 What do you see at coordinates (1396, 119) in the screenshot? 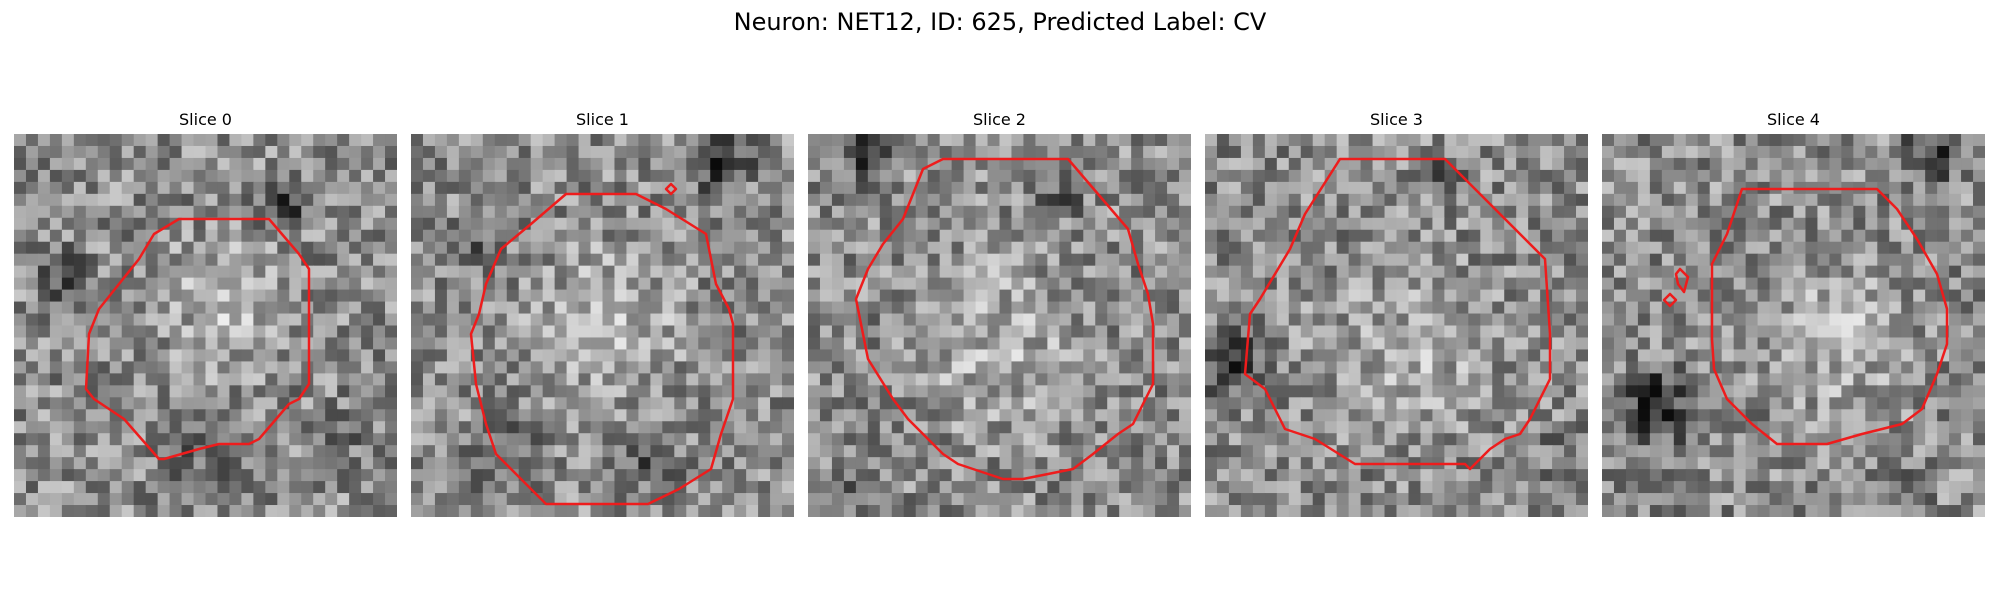
I see `slice-title: Slice 3` at bounding box center [1396, 119].